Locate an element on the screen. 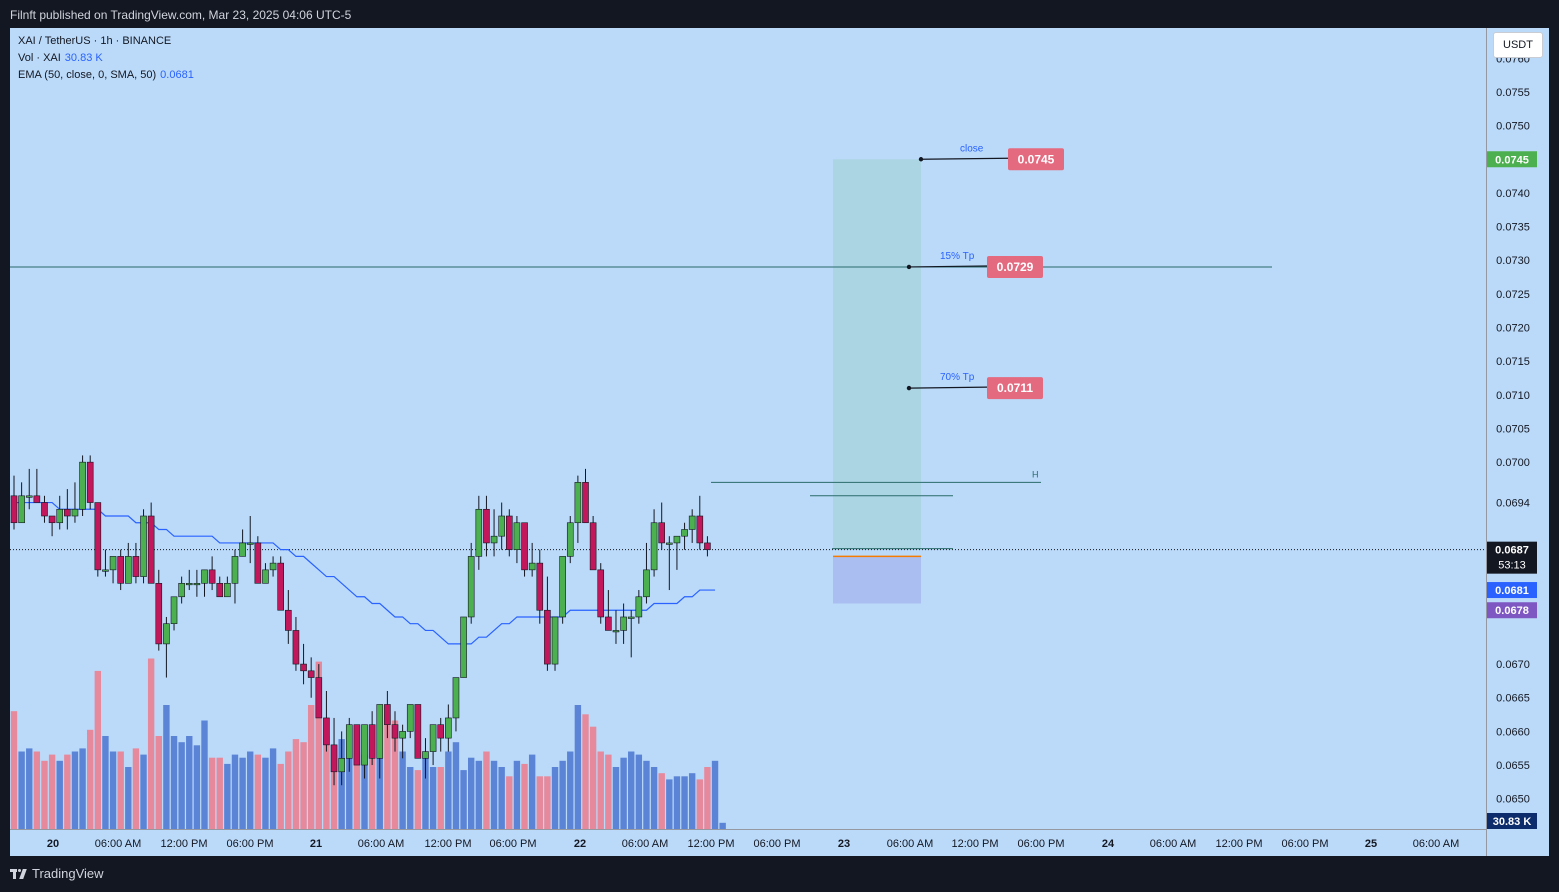 This screenshot has width=1559, height=892. x-tick-label: 24 is located at coordinates (1108, 844).